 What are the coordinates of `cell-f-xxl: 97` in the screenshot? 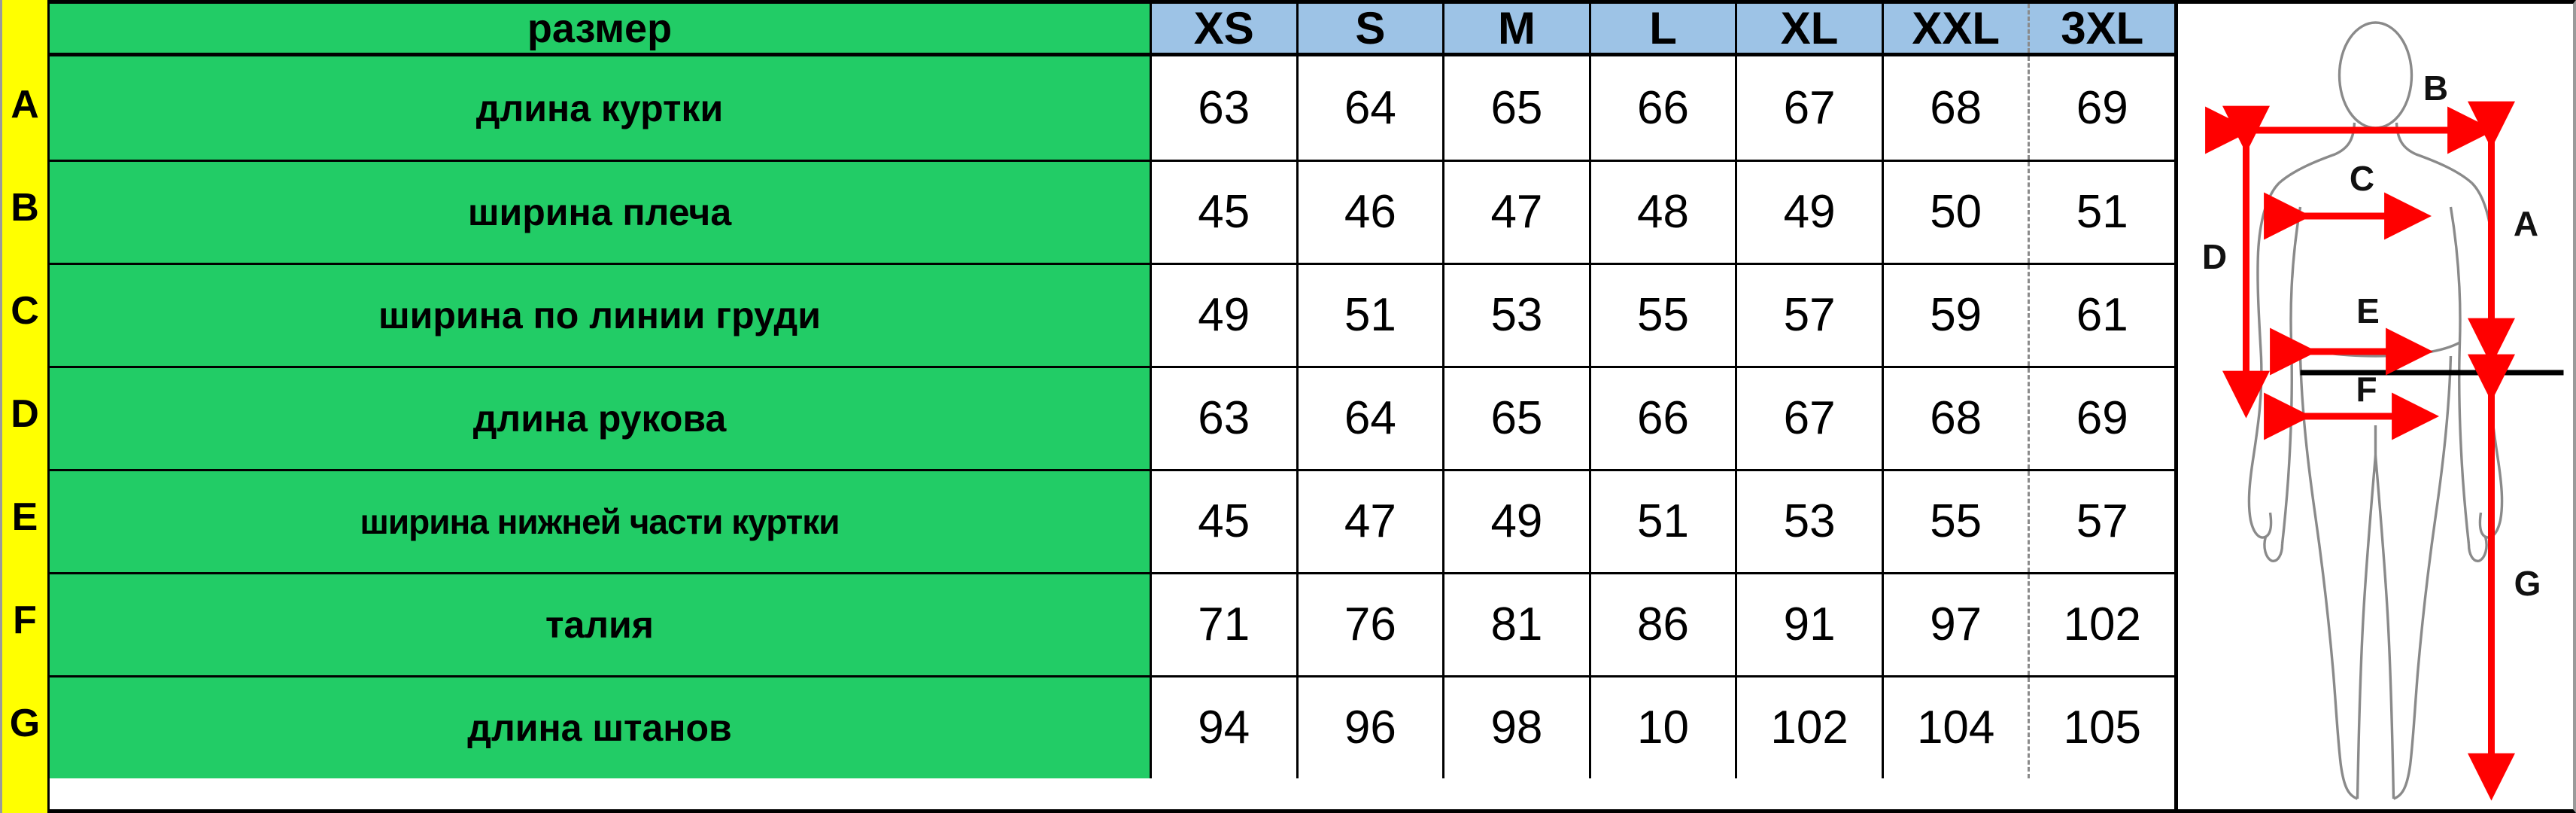 It's located at (1957, 624).